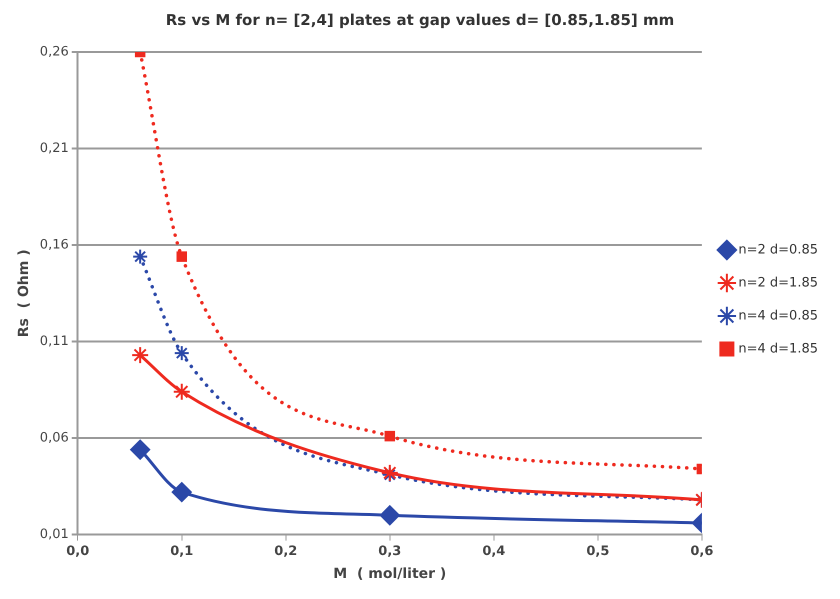  Describe the element at coordinates (598, 551) in the screenshot. I see `x-tick-label: 0,5` at that location.